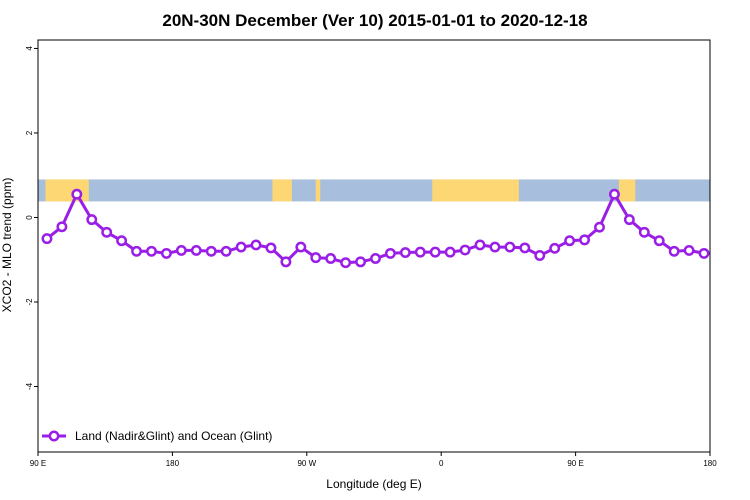  I want to click on x-tick-label-1: 180, so click(173, 463).